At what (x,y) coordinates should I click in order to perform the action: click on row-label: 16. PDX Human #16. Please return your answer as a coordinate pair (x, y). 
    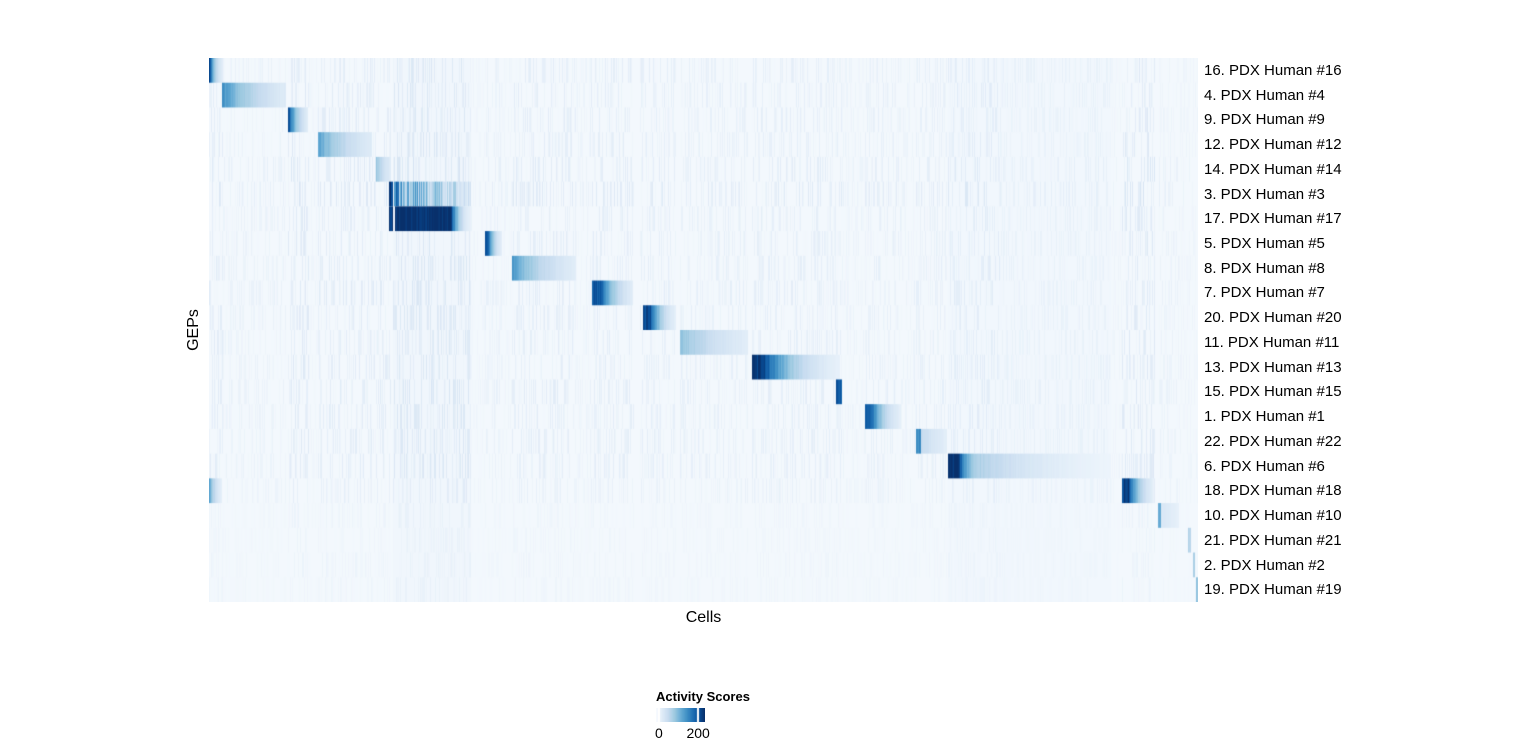
    Looking at the image, I should click on (1273, 70).